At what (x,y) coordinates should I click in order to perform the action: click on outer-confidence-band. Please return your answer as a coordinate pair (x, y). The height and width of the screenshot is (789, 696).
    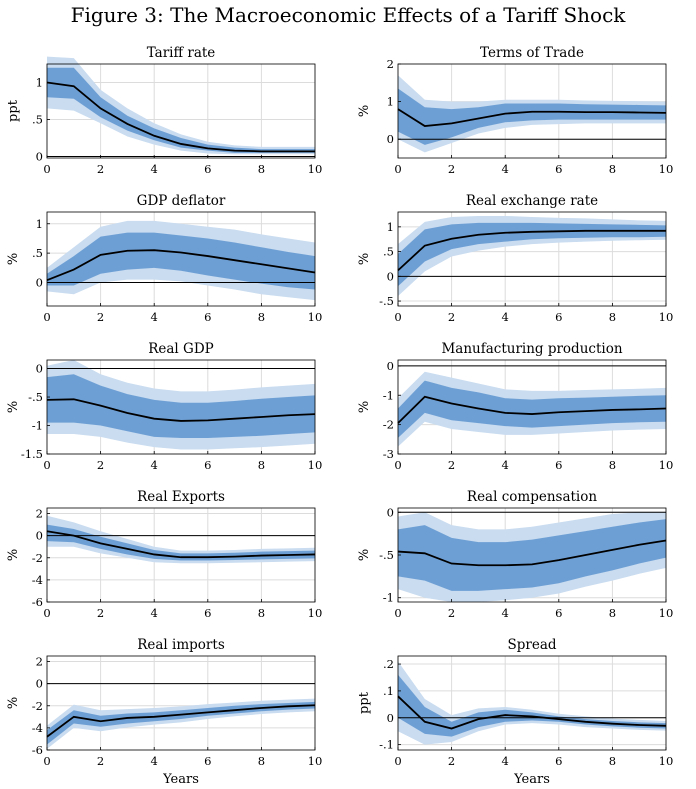
    Looking at the image, I should click on (181, 105).